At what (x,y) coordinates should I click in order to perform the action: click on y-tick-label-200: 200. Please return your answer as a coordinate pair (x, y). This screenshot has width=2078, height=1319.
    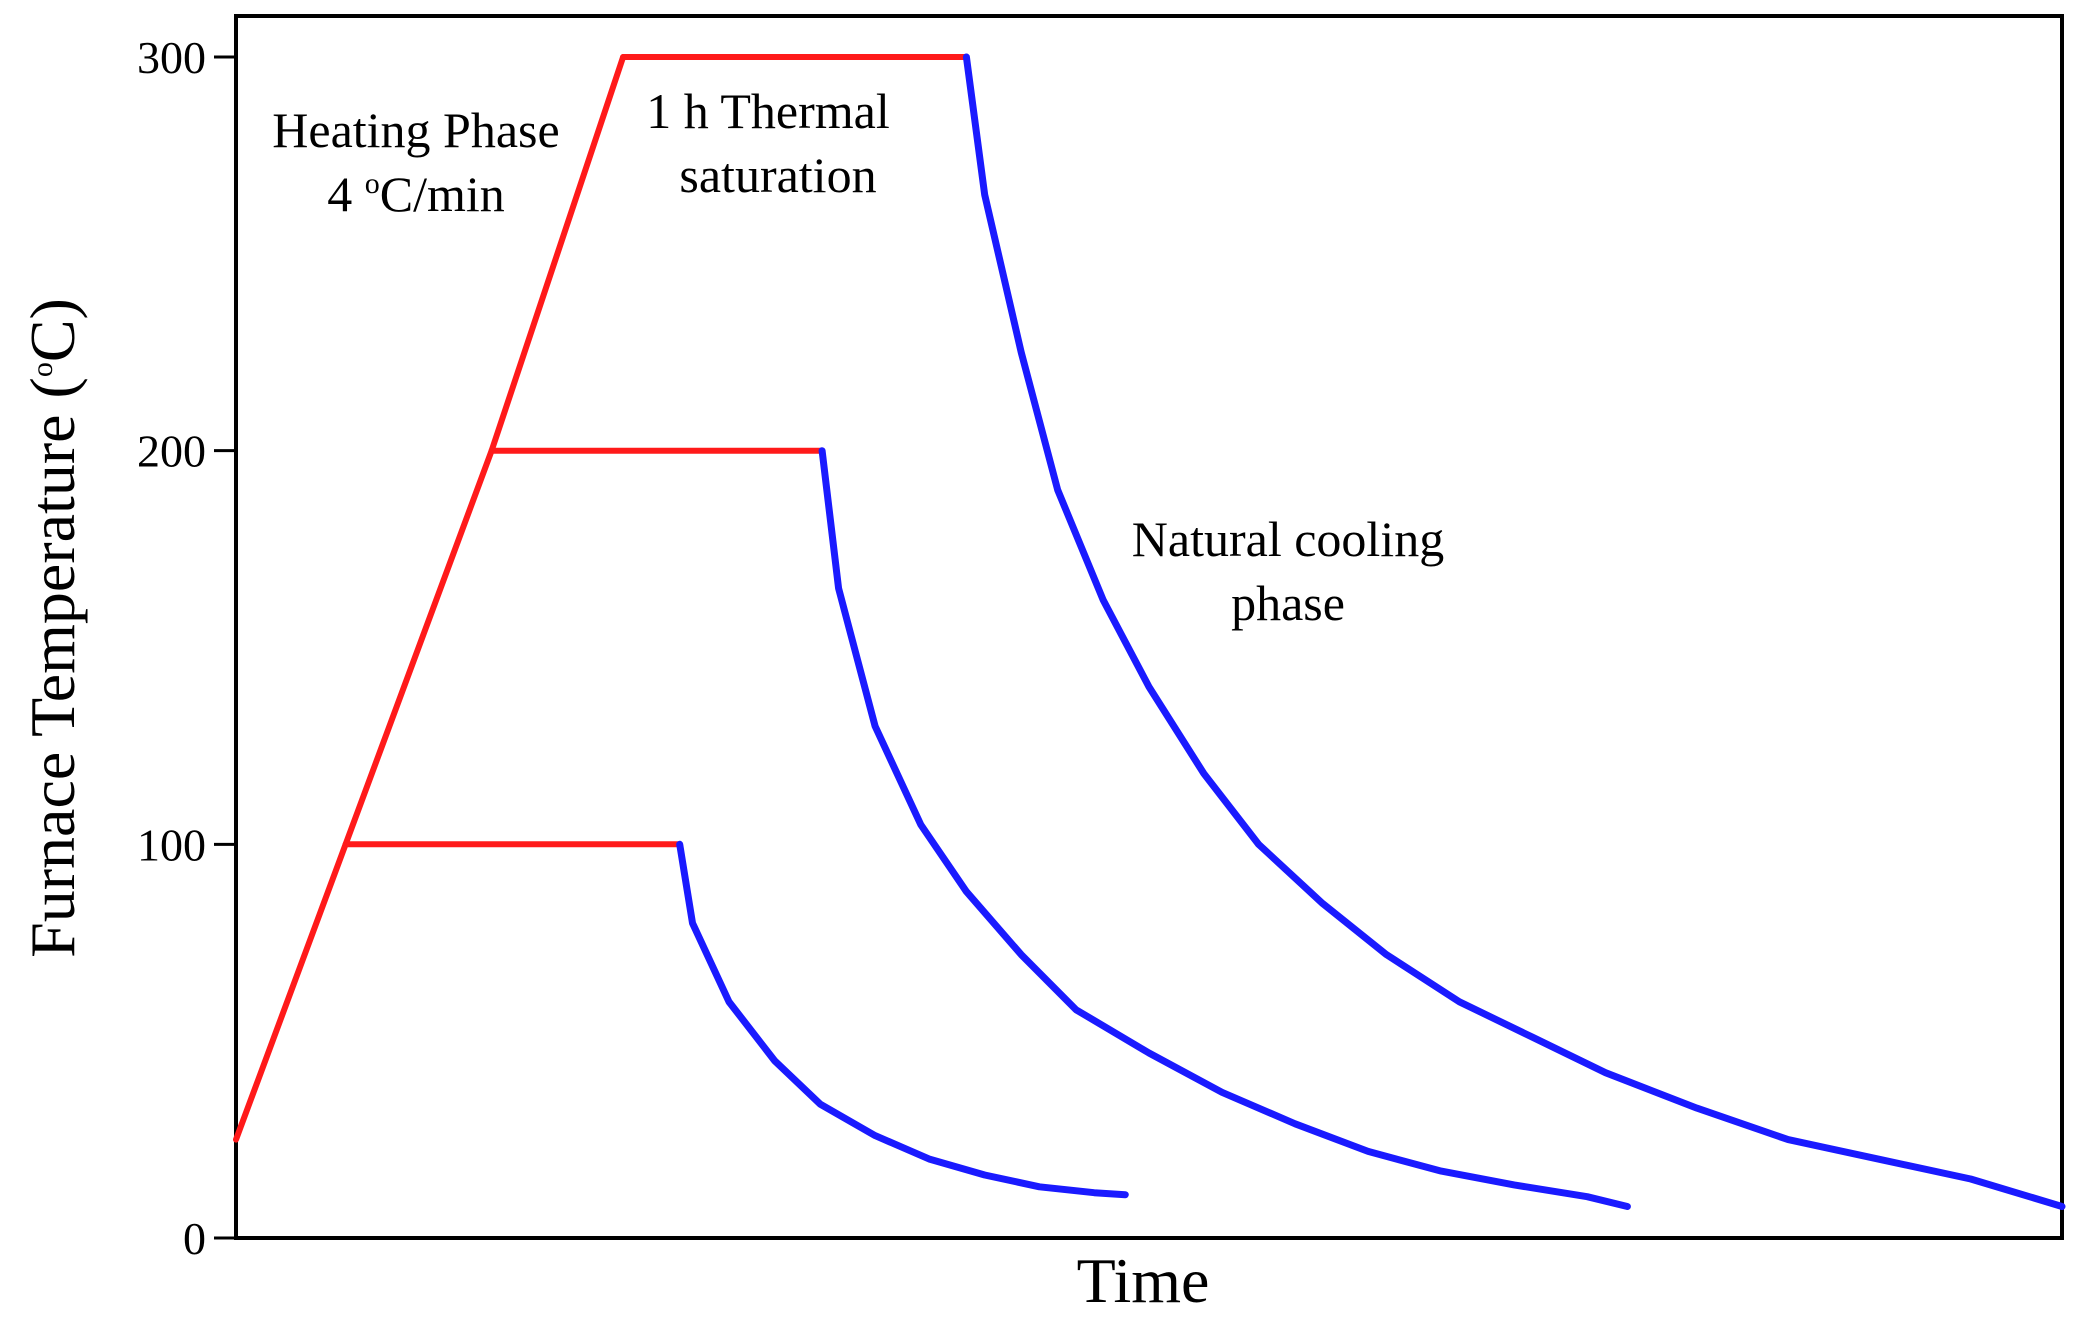
    Looking at the image, I should click on (171, 451).